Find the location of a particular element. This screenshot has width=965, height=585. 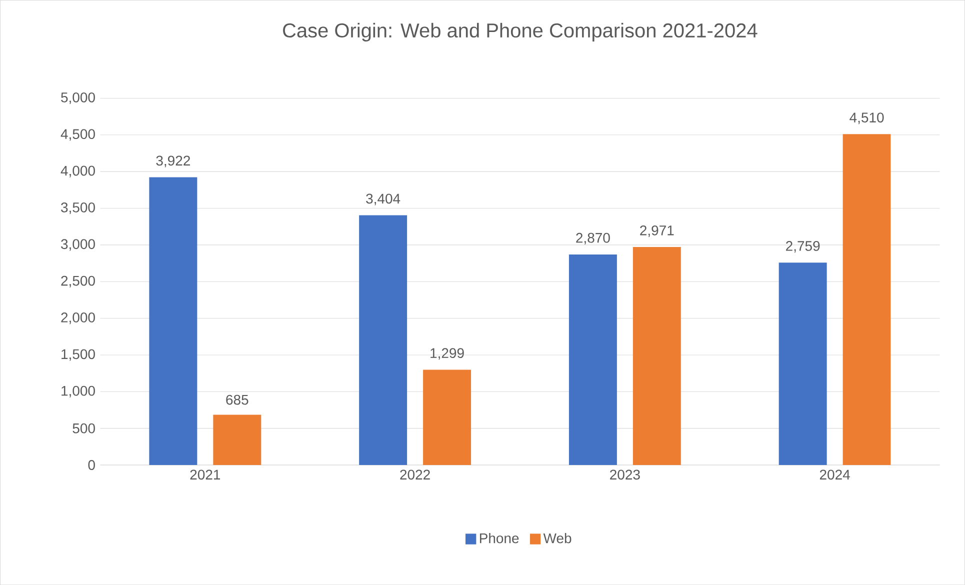

chart-title: Case Origin: Web and Phone Comparison 2021-2024 is located at coordinates (520, 32).